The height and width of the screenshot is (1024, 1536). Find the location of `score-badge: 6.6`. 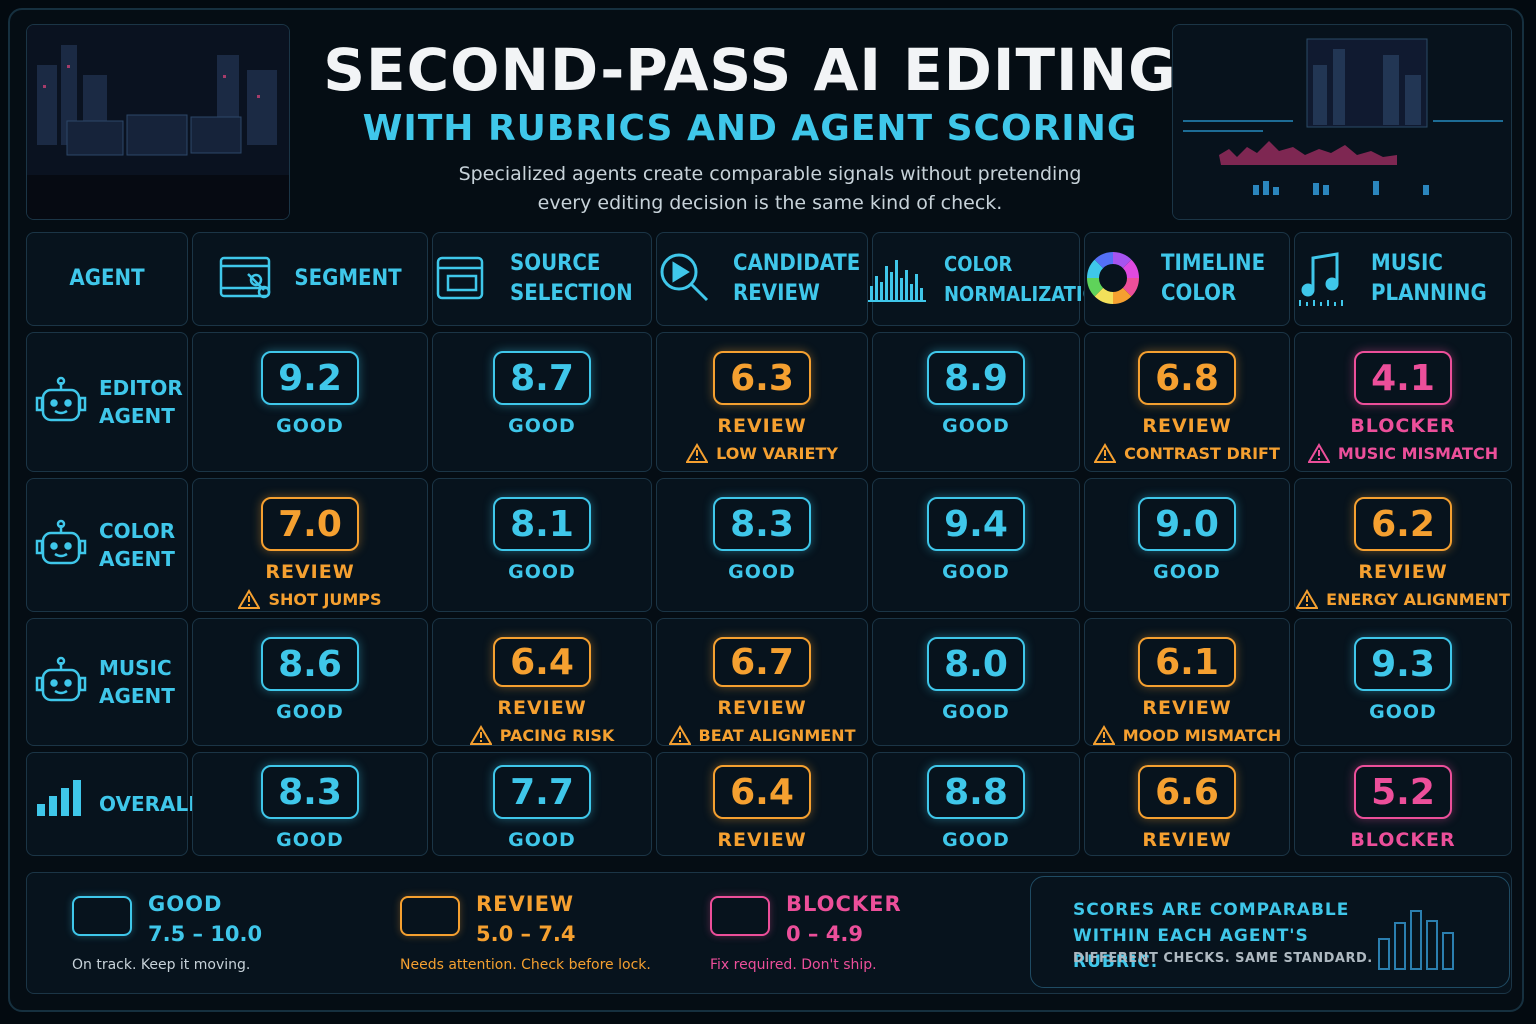

score-badge: 6.6 is located at coordinates (1187, 792).